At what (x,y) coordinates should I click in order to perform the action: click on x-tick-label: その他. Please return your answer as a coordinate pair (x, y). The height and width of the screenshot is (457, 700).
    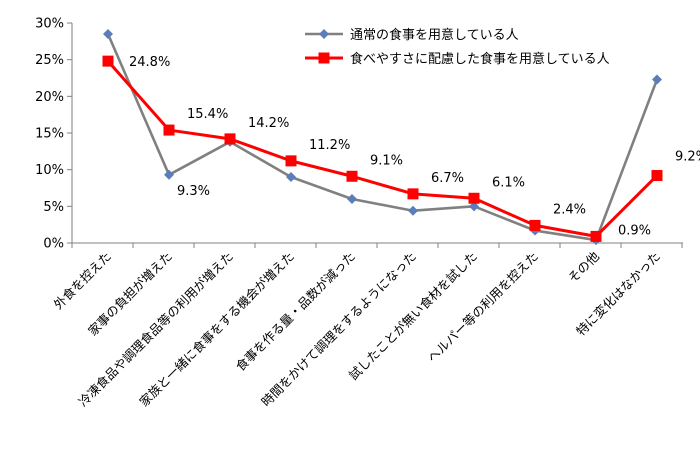
    Looking at the image, I should click on (583, 266).